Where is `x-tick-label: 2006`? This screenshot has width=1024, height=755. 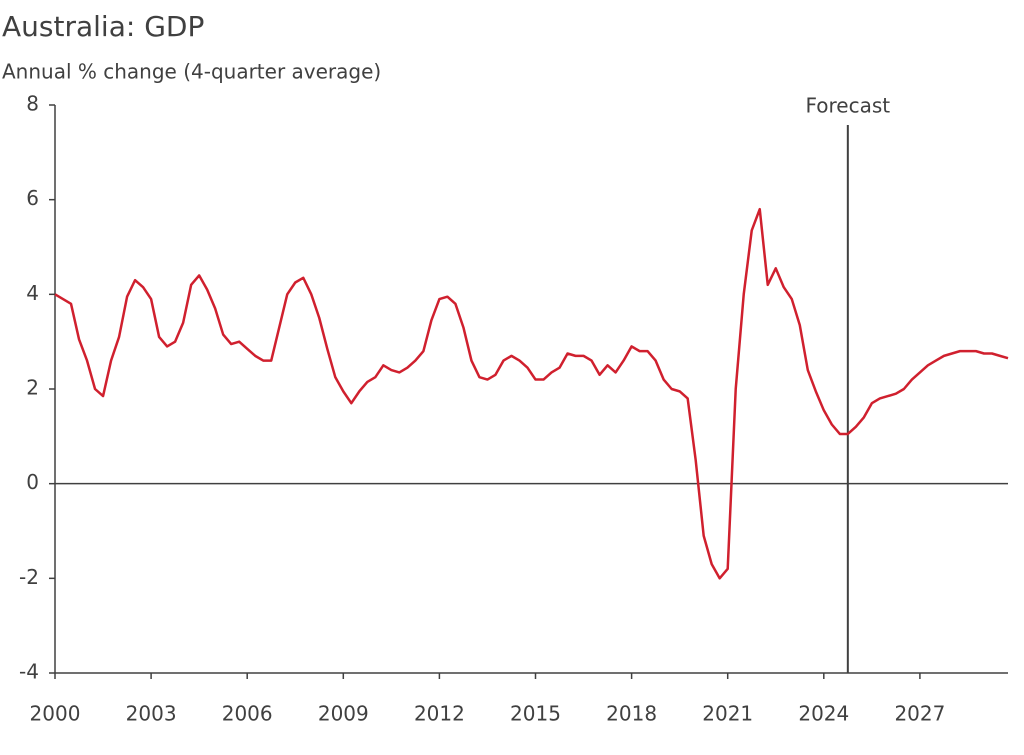
x-tick-label: 2006 is located at coordinates (247, 714).